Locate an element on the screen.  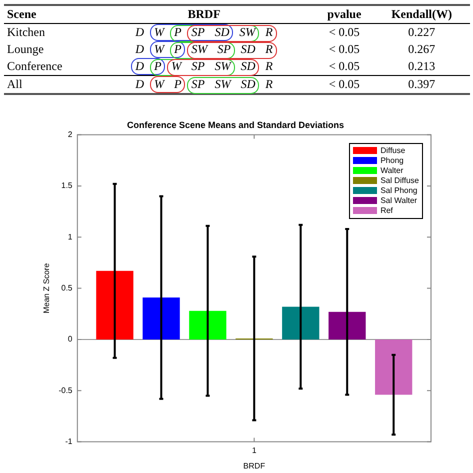
y-tick-label: 1.5 is located at coordinates (67, 185).